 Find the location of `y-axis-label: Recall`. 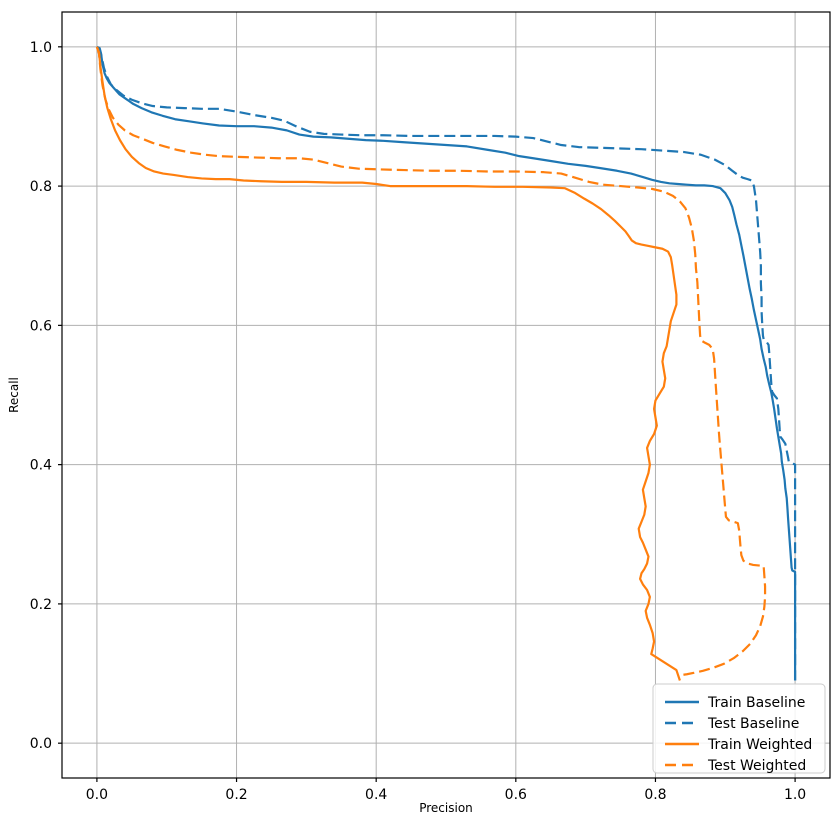

y-axis-label: Recall is located at coordinates (14, 395).